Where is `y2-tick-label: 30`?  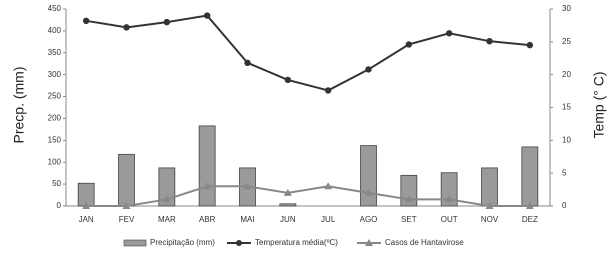 y2-tick-label: 30 is located at coordinates (566, 8).